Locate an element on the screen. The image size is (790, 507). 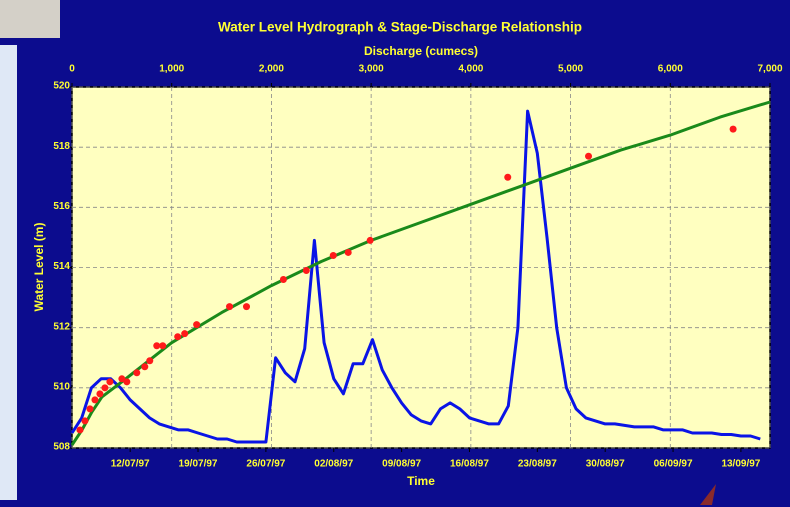
y-tick-label: 510 is located at coordinates (61, 386).